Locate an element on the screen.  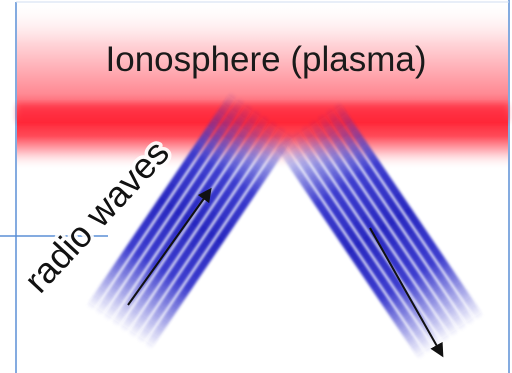
incoming-arrow is located at coordinates (169, 246).